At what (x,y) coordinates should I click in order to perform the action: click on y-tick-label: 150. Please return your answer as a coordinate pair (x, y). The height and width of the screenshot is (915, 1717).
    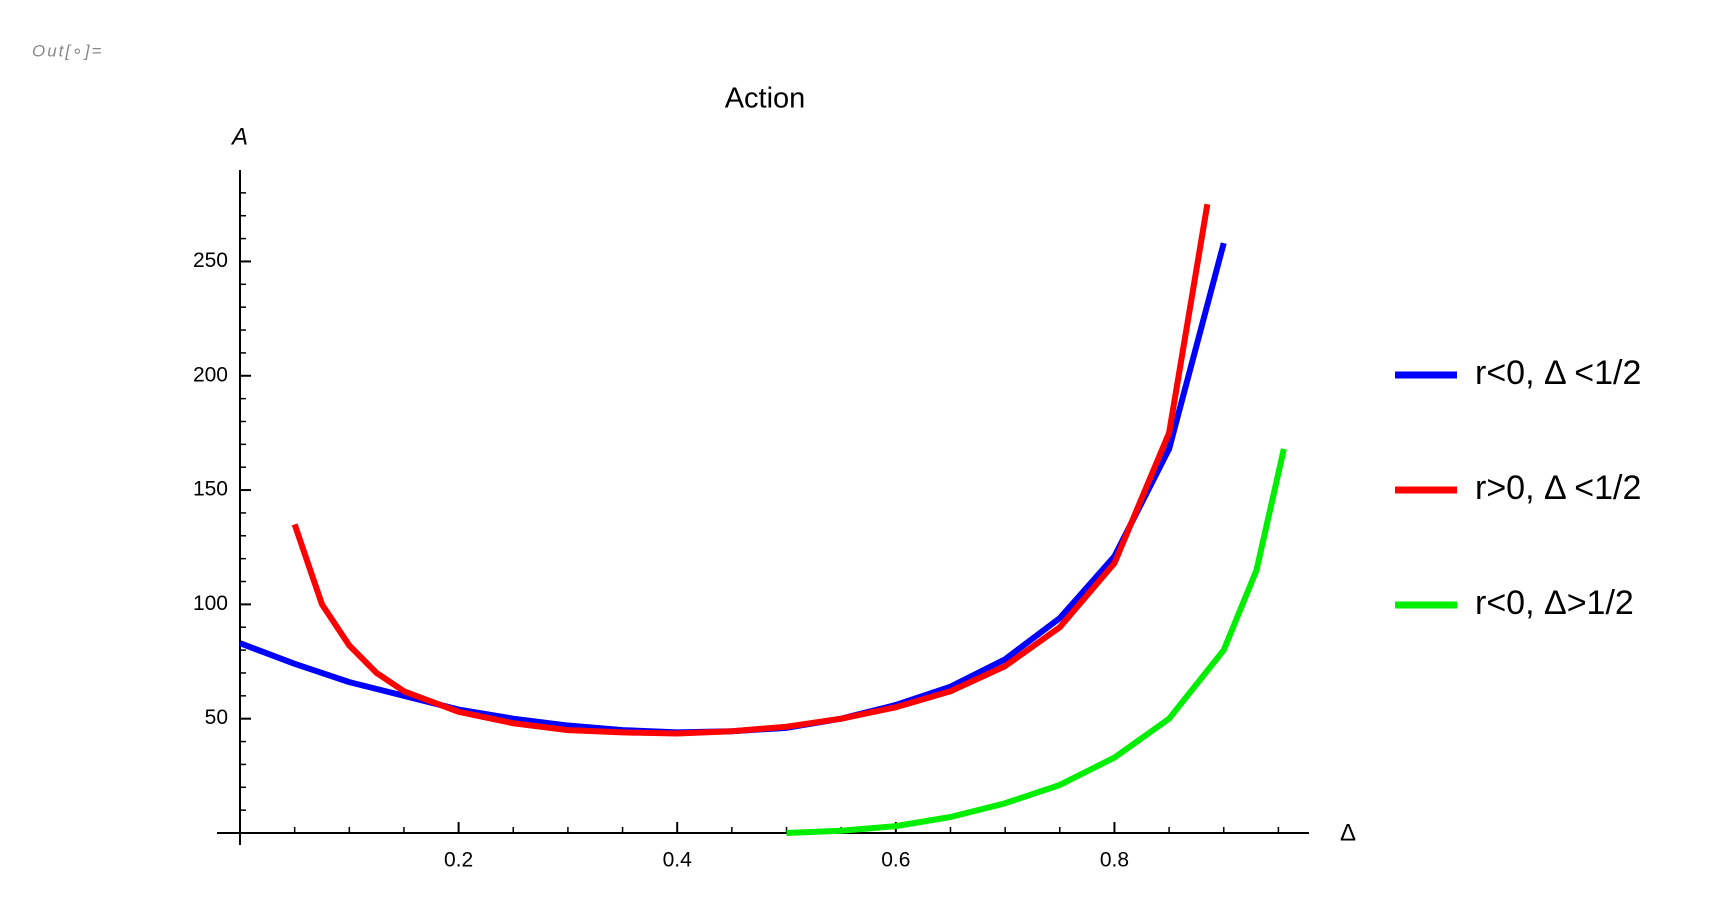
    Looking at the image, I should click on (210, 489).